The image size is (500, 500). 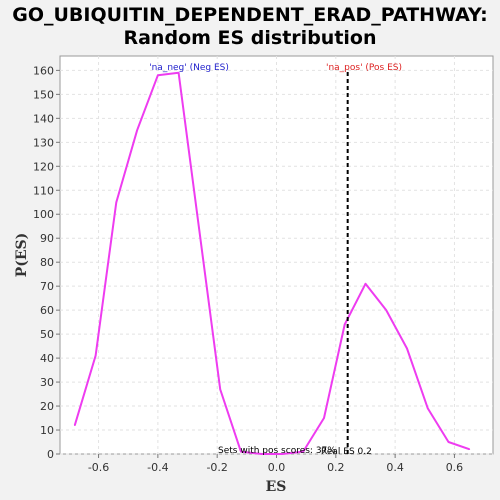 What do you see at coordinates (250, 15) in the screenshot?
I see `chart-title-line-1: GO_UBIQUITIN_DEPENDENT_ERAD_PATHWAY:` at bounding box center [250, 15].